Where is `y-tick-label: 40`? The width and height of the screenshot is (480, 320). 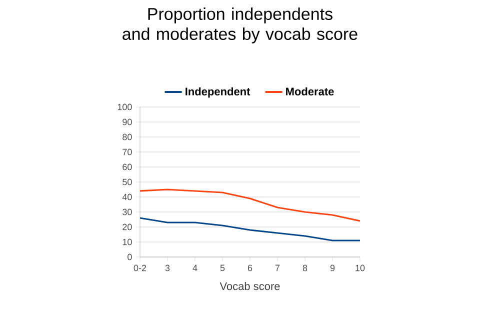 y-tick-label: 40 is located at coordinates (127, 197).